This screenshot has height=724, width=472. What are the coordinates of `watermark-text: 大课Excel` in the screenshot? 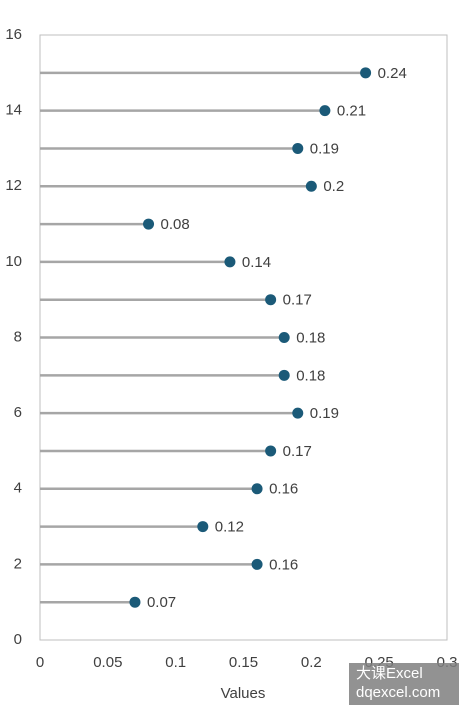 It's located at (389, 673).